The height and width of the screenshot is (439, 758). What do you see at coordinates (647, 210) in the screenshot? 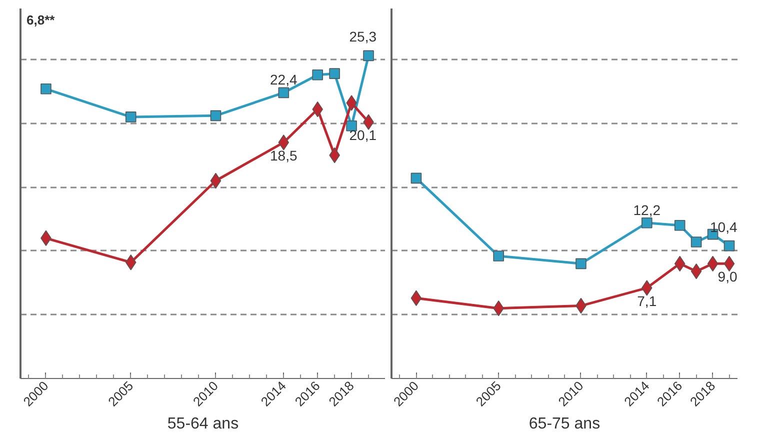
I see `data-label: 12,2` at bounding box center [647, 210].